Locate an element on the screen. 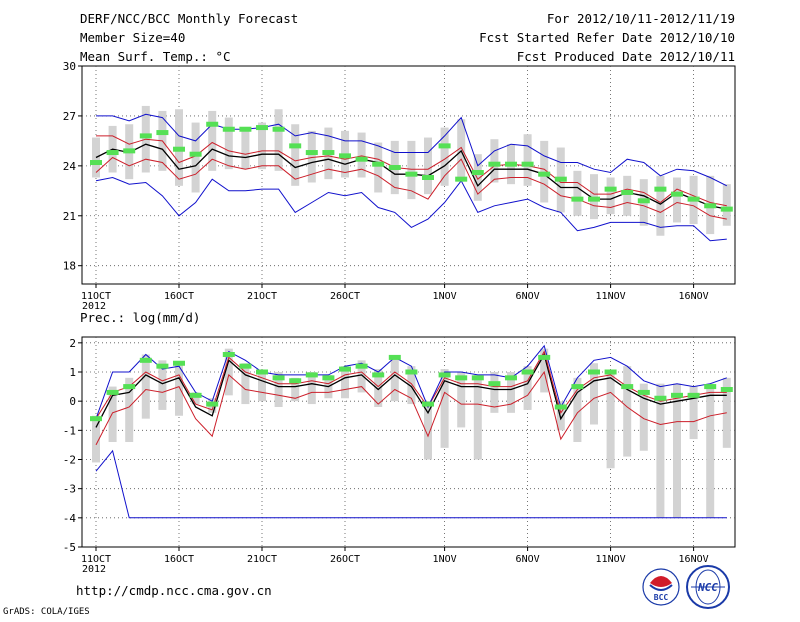  y-tick-label: 27 is located at coordinates (69, 116).